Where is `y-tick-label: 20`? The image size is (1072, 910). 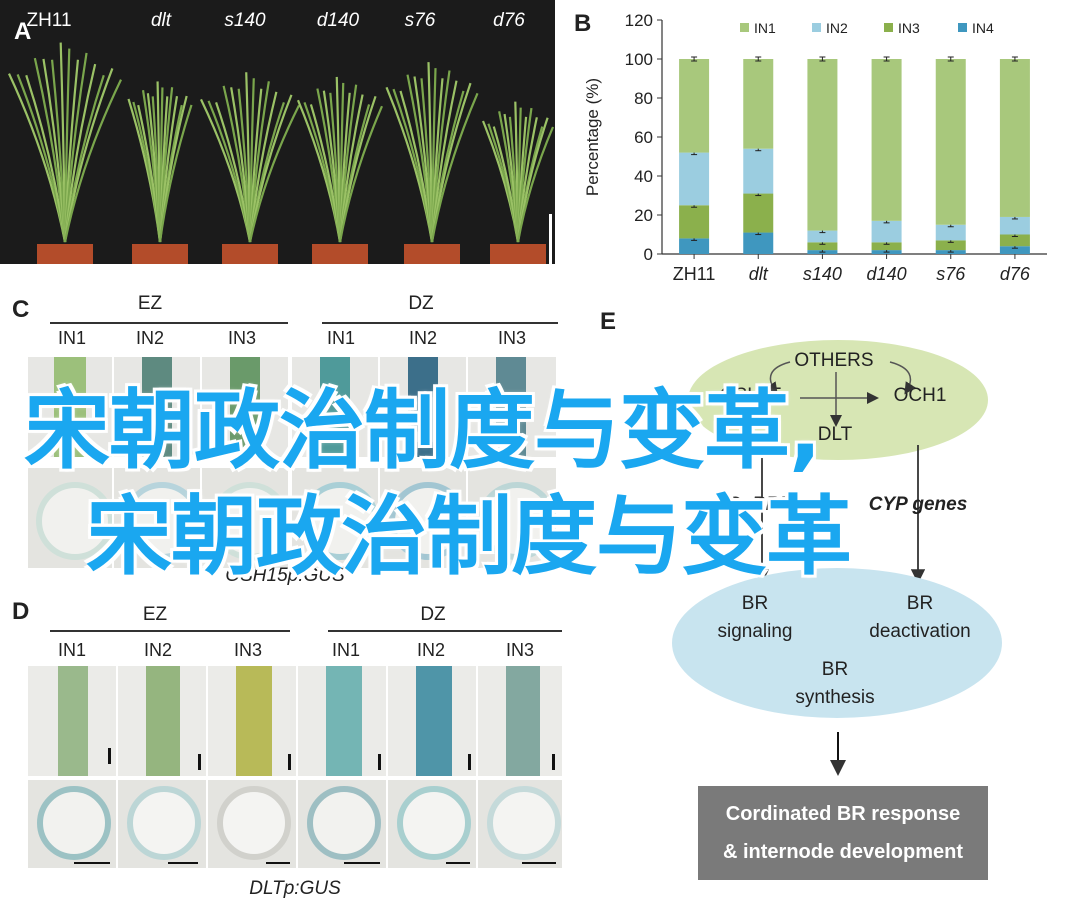
y-tick-label: 20 is located at coordinates (643, 215).